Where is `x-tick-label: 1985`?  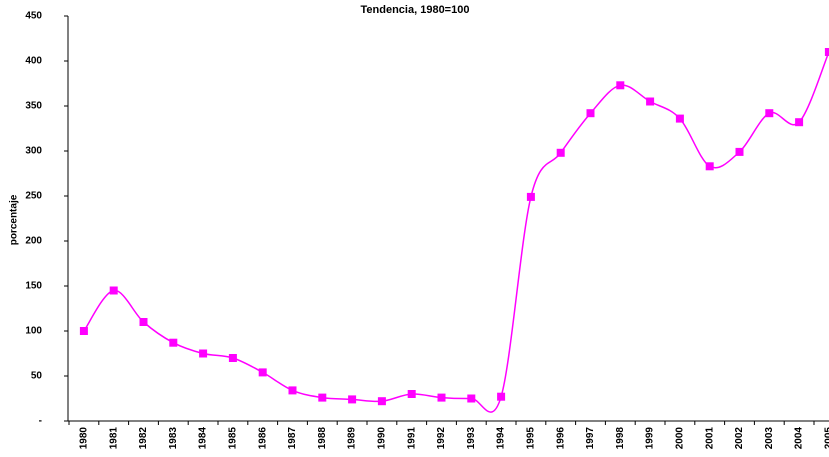 x-tick-label: 1985 is located at coordinates (233, 438).